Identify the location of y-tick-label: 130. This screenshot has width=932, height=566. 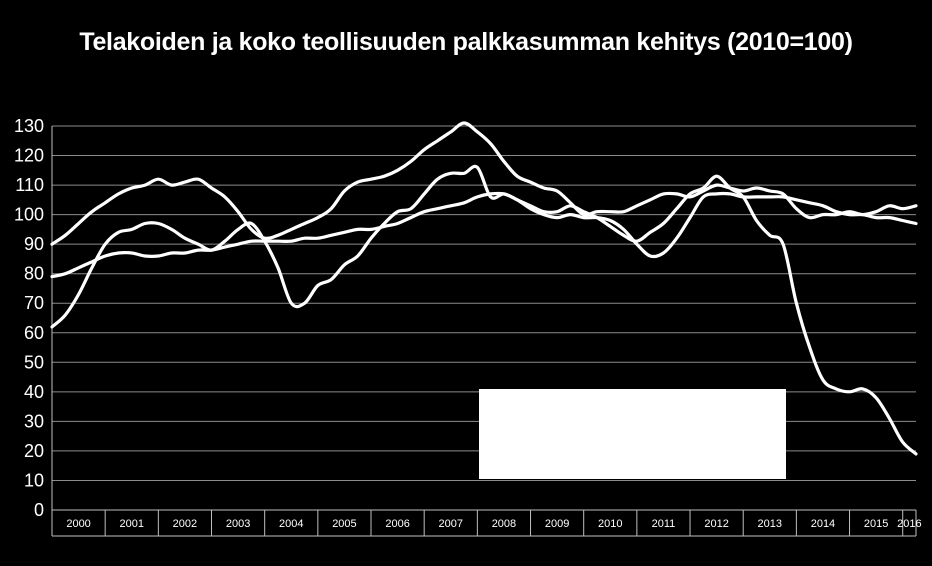
(29, 126).